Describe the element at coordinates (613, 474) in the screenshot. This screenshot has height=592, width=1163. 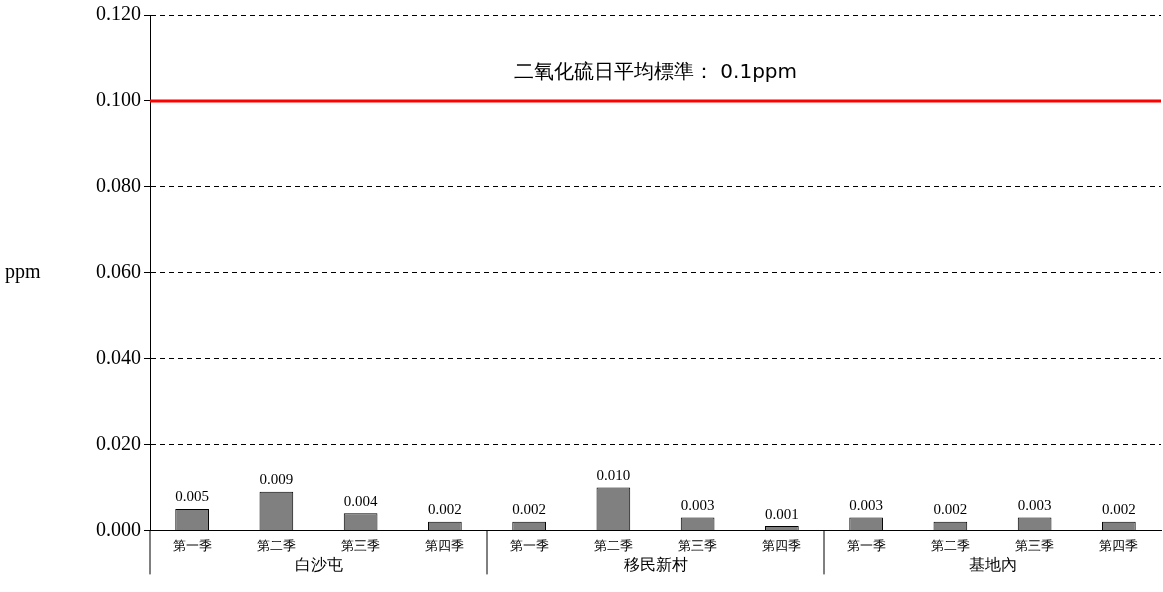
I see `data-label: 0.010` at that location.